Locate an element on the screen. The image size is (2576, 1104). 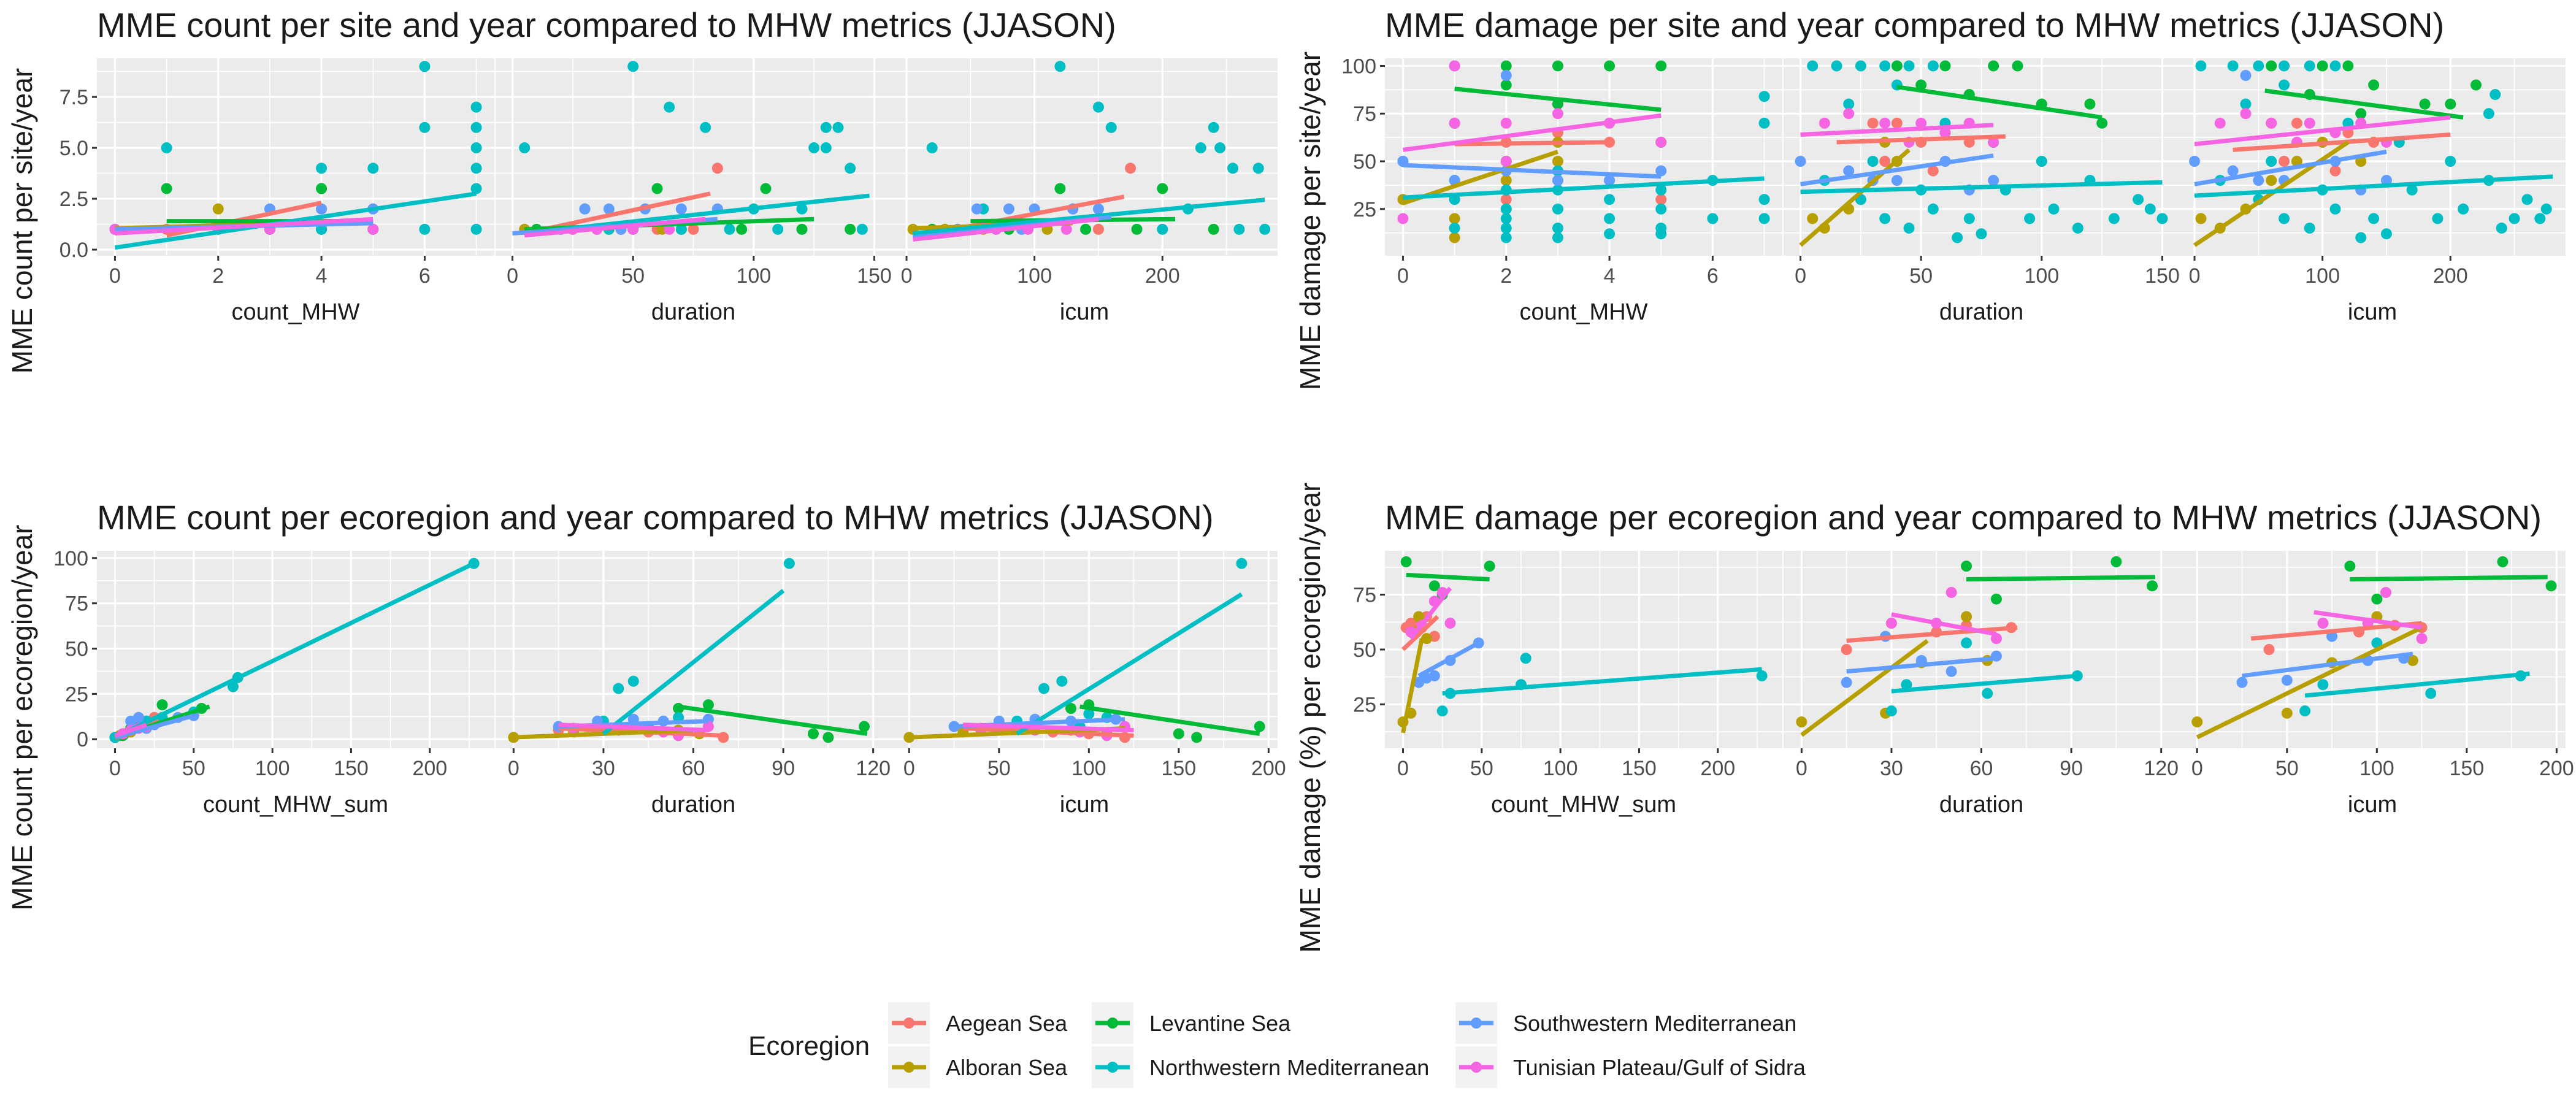
x-tick-label: 6 is located at coordinates (425, 276).